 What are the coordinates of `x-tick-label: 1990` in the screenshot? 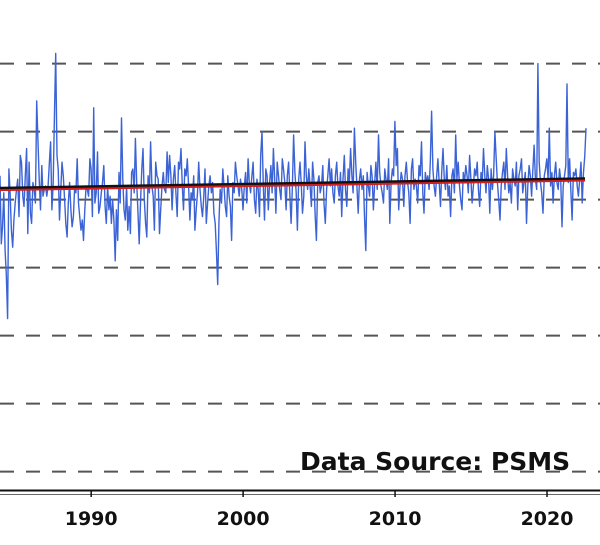 It's located at (91, 519).